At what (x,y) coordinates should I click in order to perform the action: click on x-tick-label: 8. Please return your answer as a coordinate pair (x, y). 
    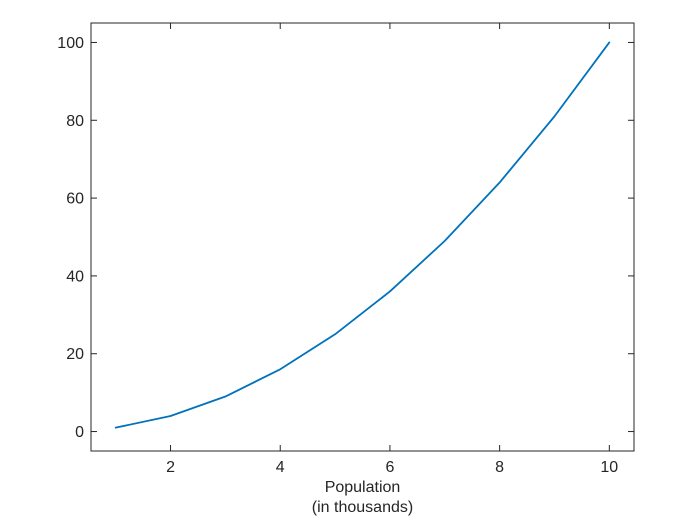
    Looking at the image, I should click on (499, 467).